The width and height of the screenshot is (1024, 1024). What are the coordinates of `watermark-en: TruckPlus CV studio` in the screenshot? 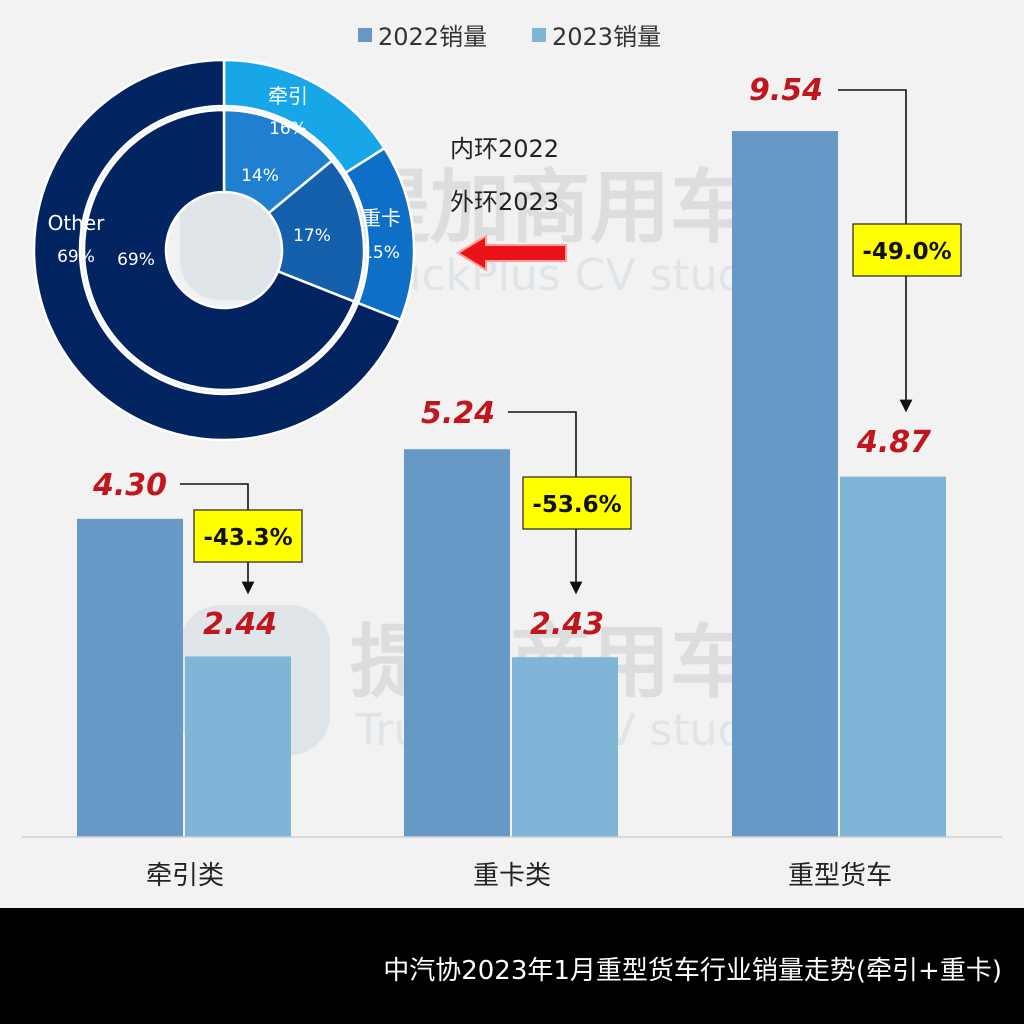 It's located at (569, 275).